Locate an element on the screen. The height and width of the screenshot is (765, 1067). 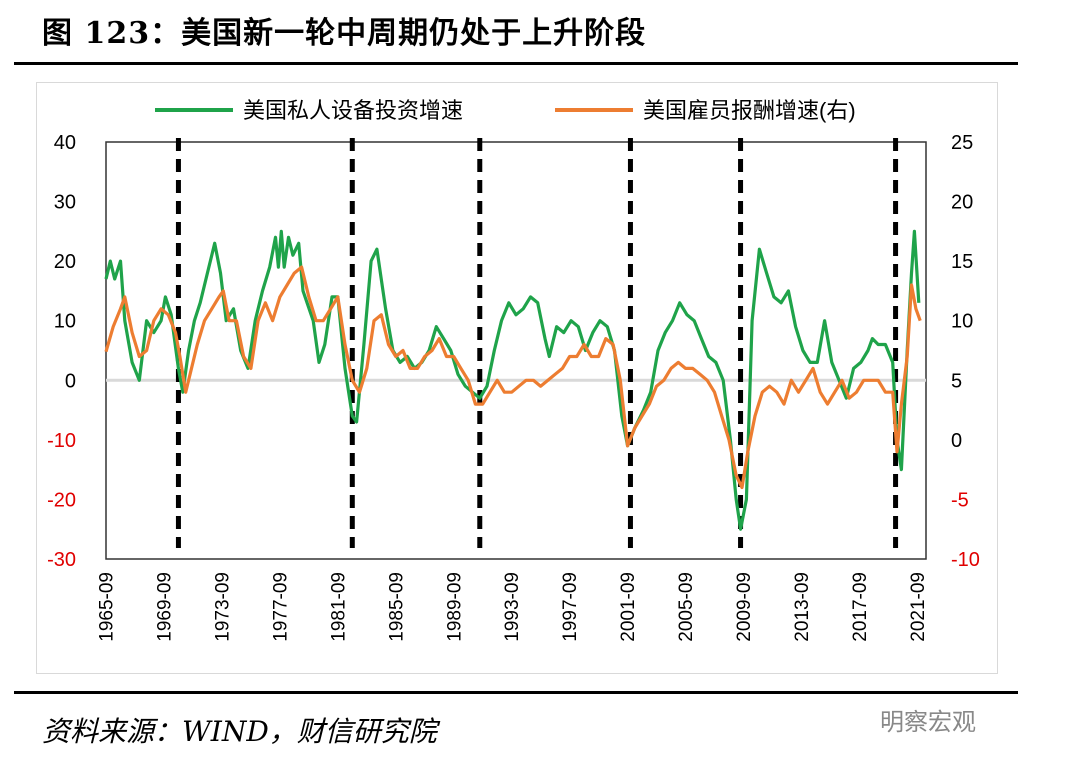
left-tick-label: 0 is located at coordinates (70, 381).